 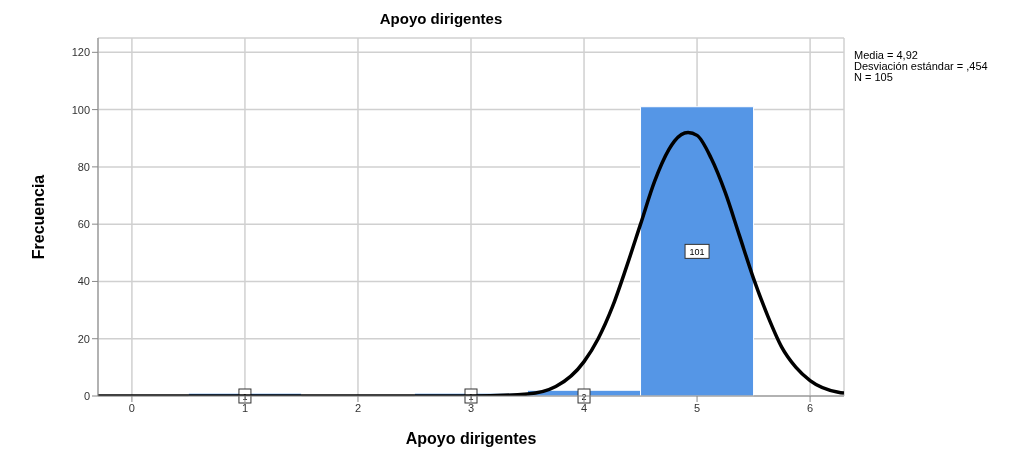 I want to click on y-axis-title: Frecuencia, so click(x=38, y=217).